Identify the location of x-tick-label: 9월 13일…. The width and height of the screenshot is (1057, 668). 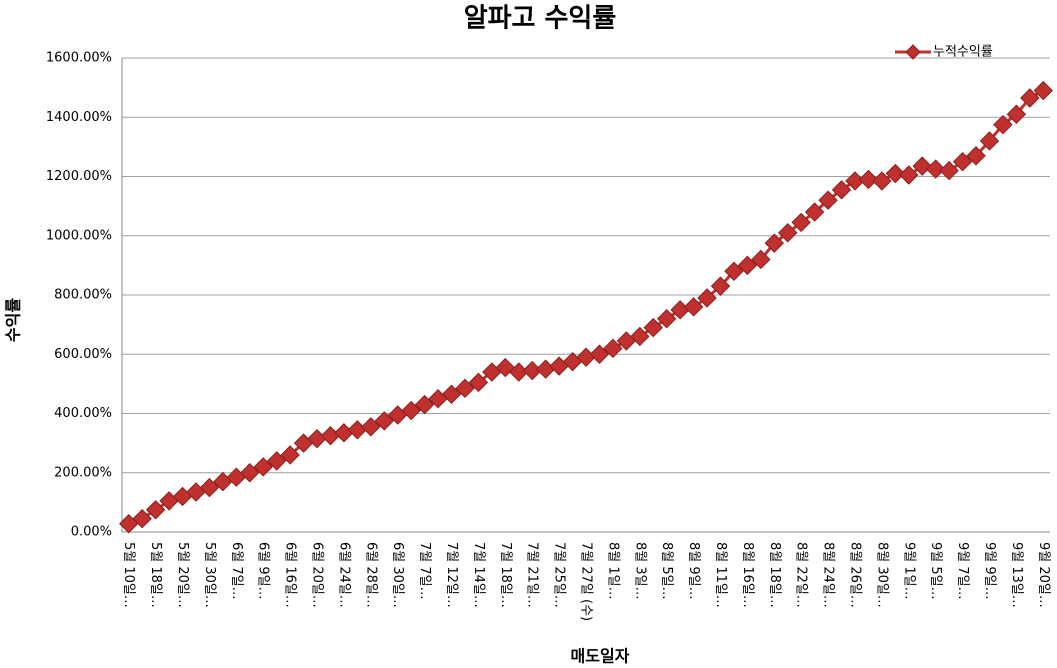
(1016, 575).